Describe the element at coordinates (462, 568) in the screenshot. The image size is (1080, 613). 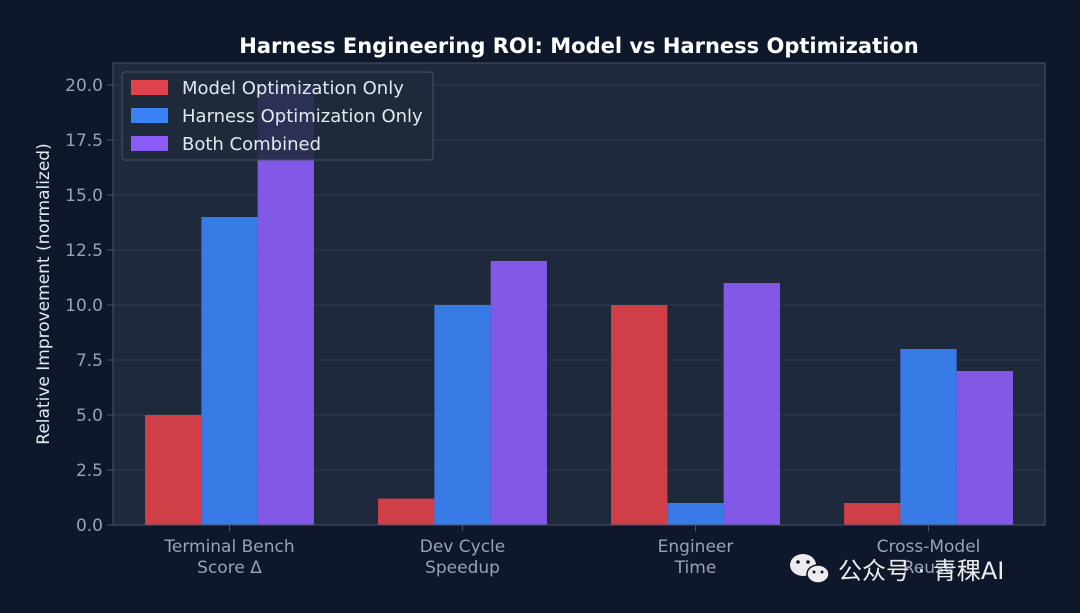
I see `x-tick-label: Speedup` at that location.